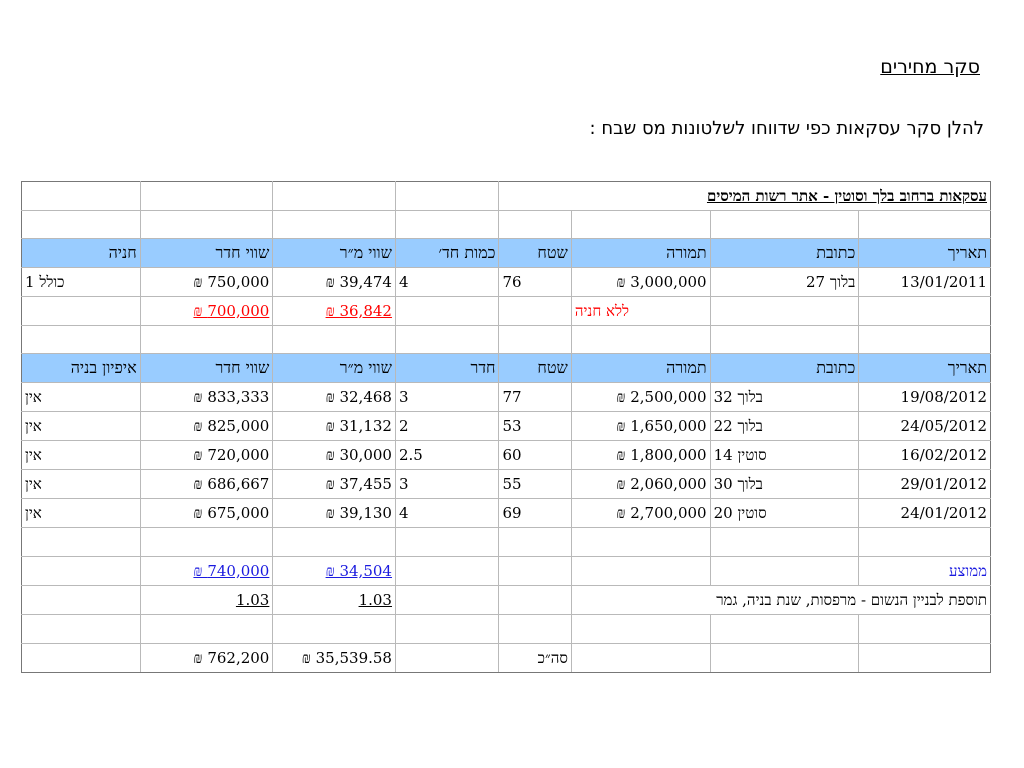 This screenshot has height=768, width=1024. What do you see at coordinates (535, 484) in the screenshot?
I see `cell-area: 55` at bounding box center [535, 484].